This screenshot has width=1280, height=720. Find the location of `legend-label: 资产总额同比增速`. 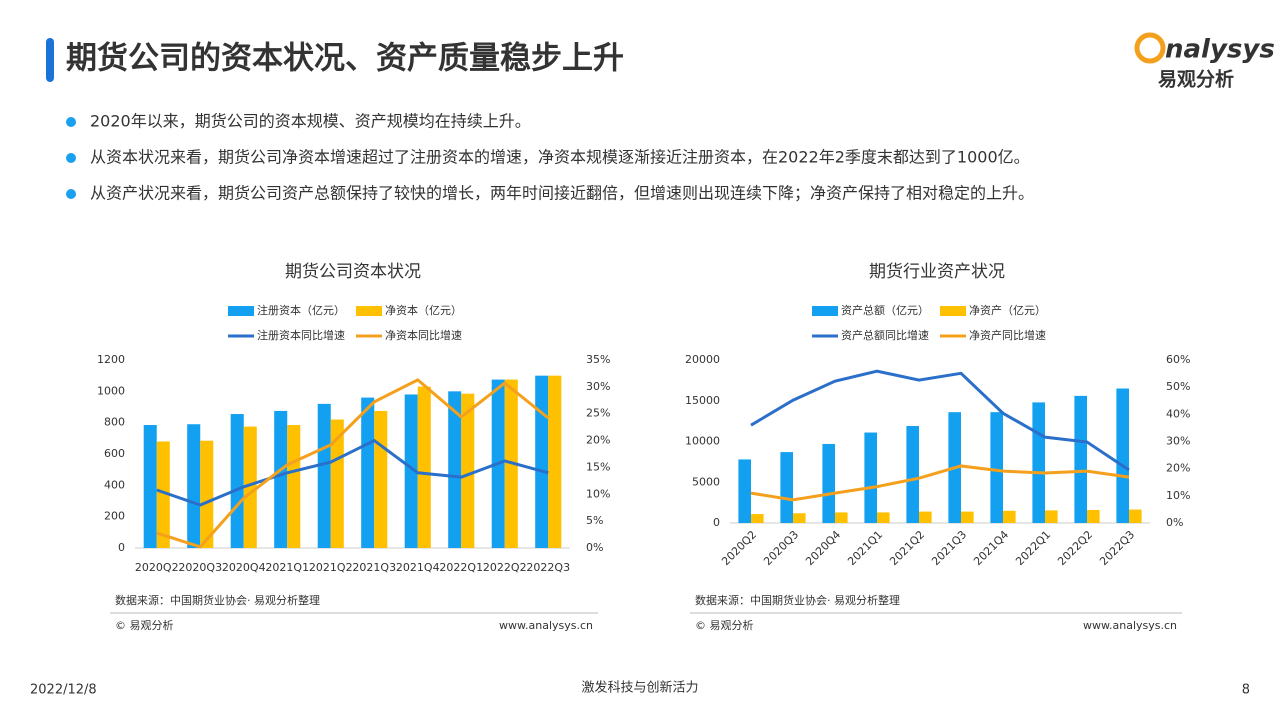

legend-label: 资产总额同比增速 is located at coordinates (885, 335).